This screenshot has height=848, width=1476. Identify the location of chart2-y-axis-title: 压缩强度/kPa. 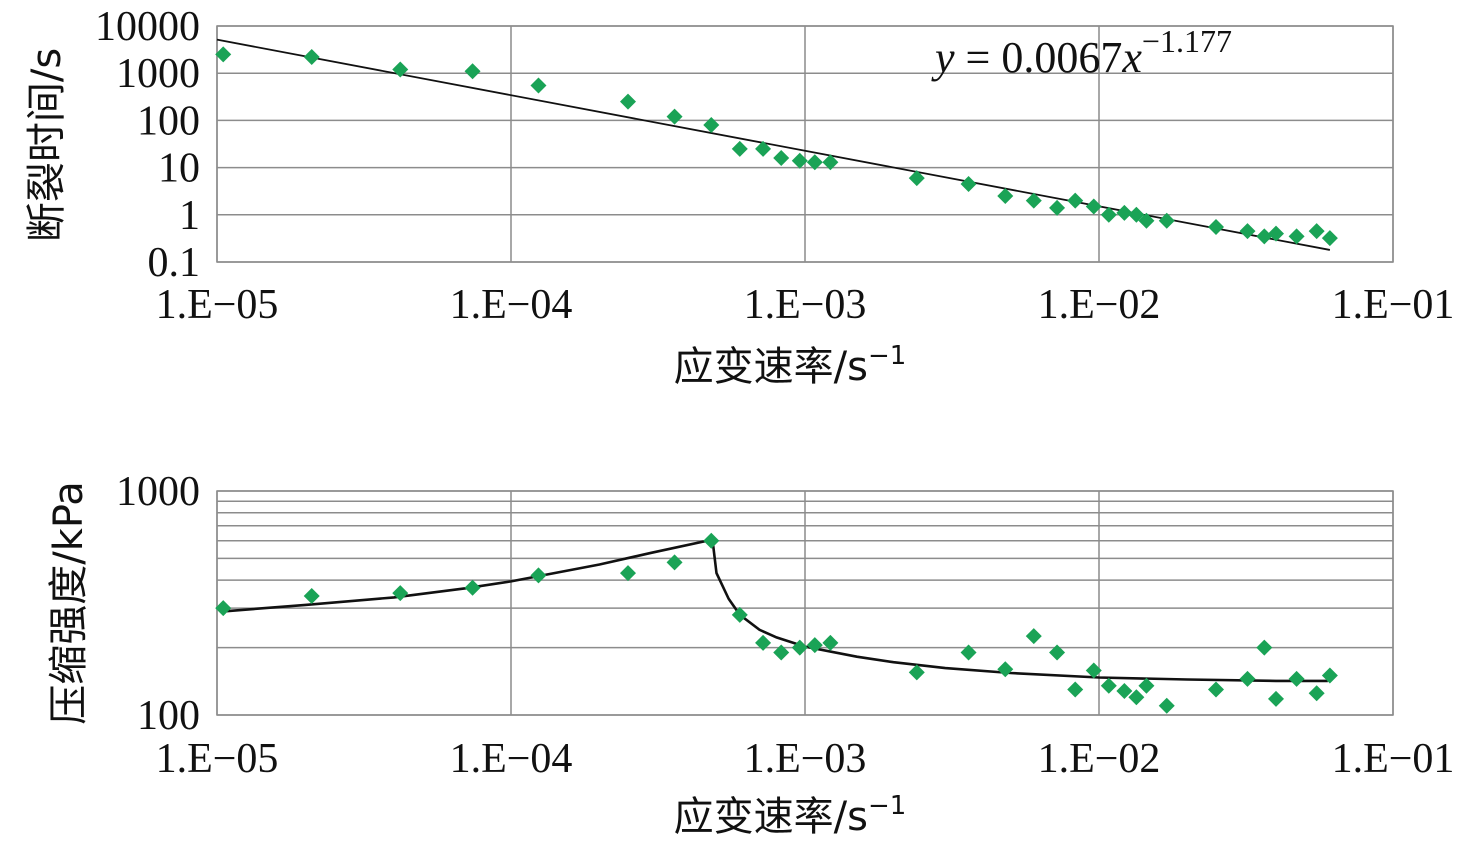
(69, 602).